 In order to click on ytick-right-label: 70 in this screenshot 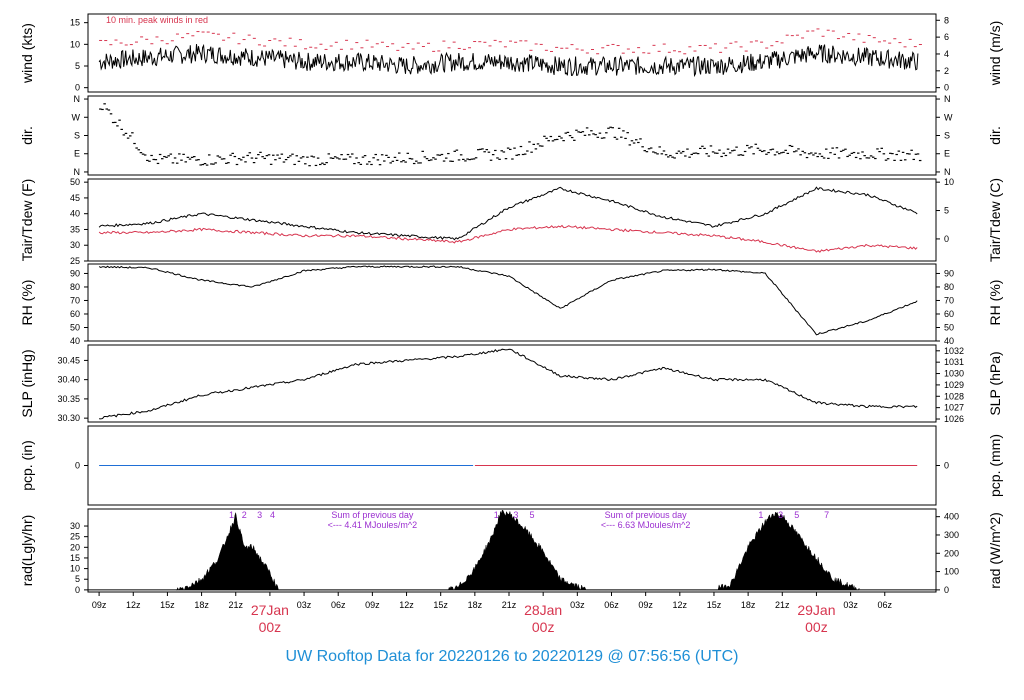, I will do `click(949, 300)`.